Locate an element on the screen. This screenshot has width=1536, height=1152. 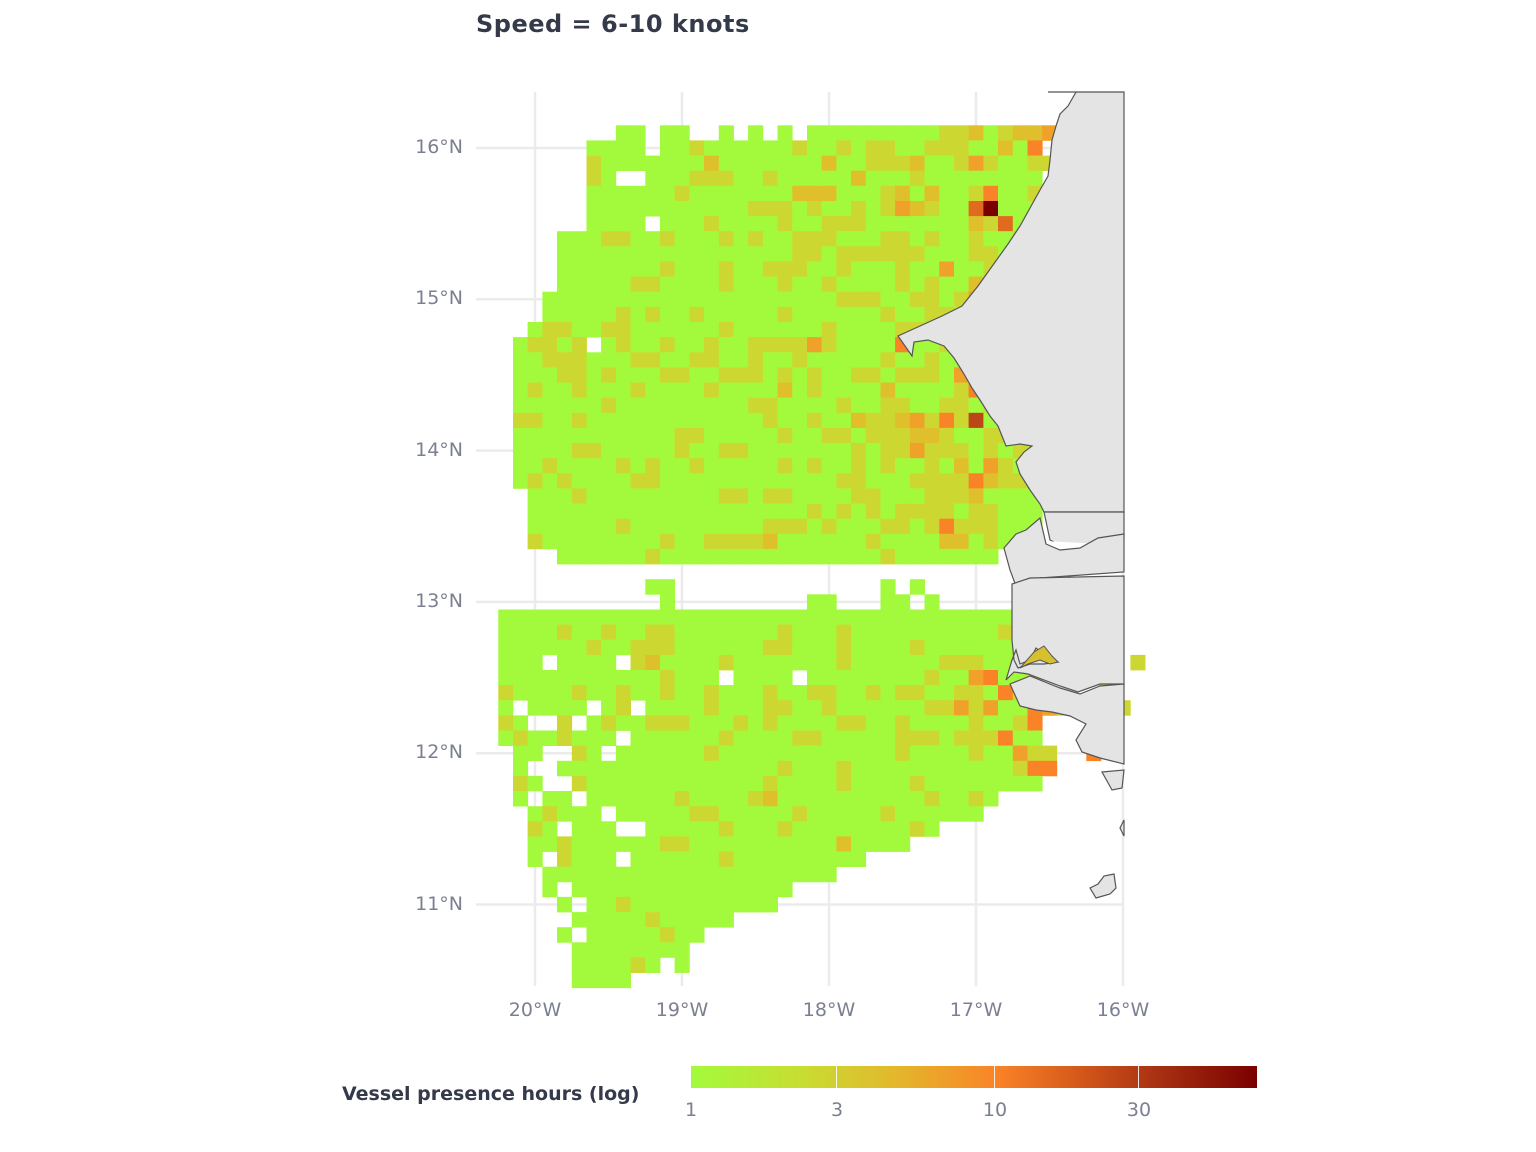
y-tick-label: 16°N is located at coordinates (439, 147).